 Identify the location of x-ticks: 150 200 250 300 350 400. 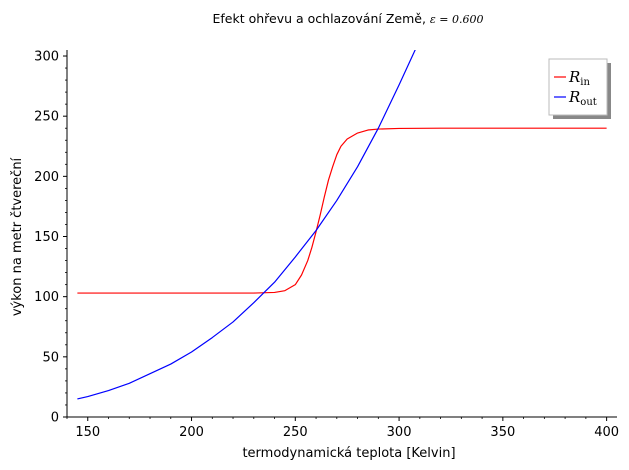
(342, 428).